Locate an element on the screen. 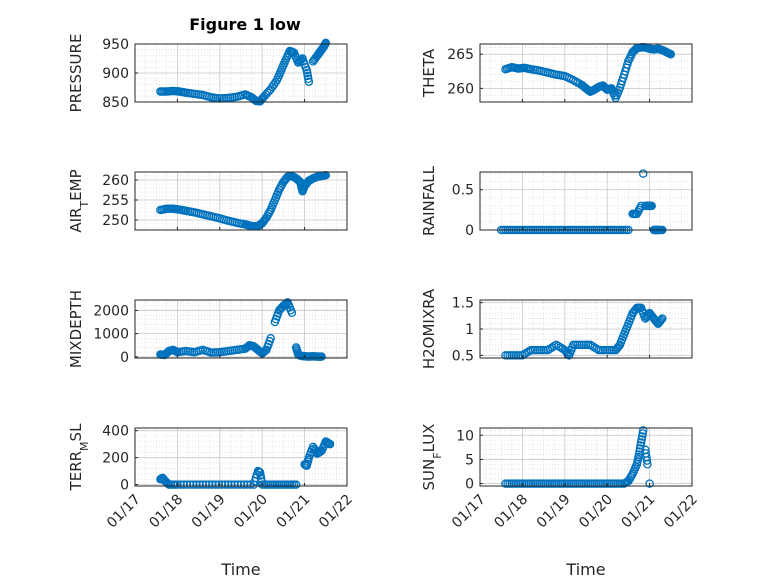 The image size is (778, 583). y-tick-label: 950 is located at coordinates (115, 45).